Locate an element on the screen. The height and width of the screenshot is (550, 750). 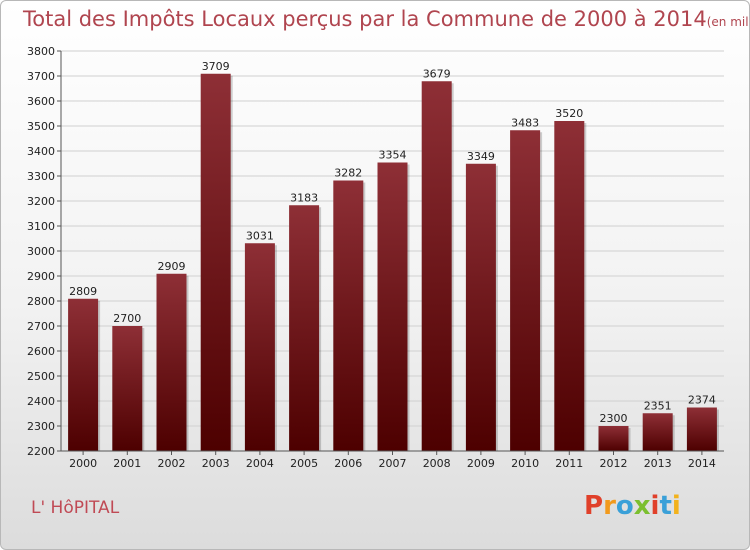
bar-value-label: 2700 is located at coordinates (127, 318).